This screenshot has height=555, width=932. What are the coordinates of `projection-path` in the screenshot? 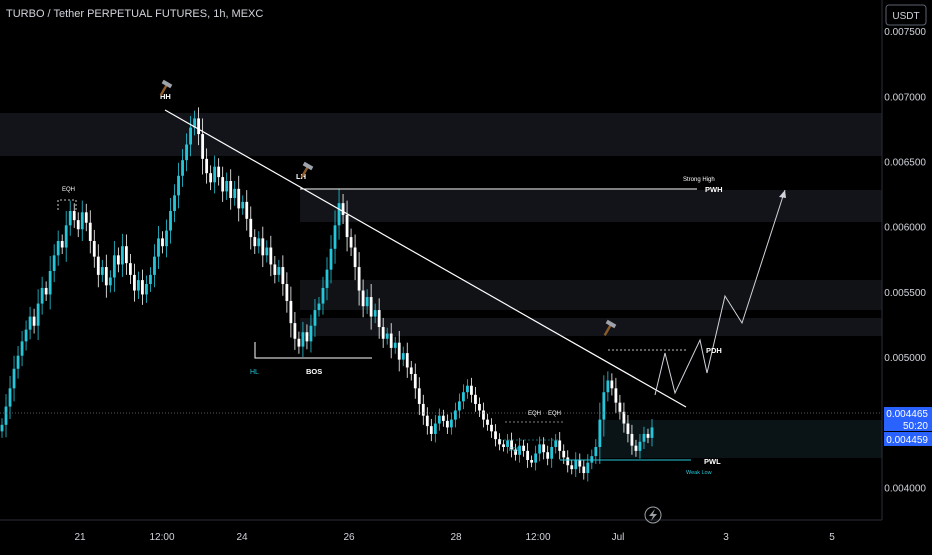 It's located at (720, 292).